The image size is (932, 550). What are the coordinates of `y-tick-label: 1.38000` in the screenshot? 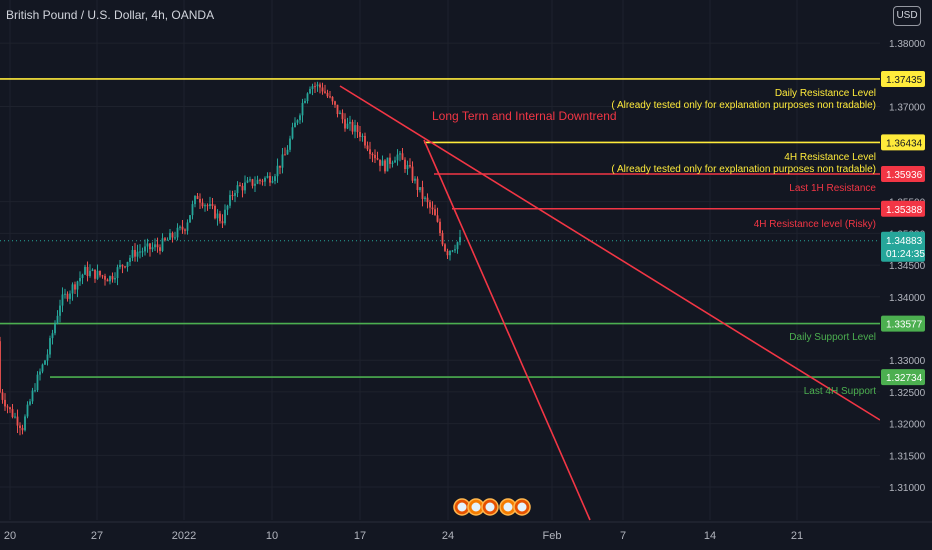 It's located at (907, 44).